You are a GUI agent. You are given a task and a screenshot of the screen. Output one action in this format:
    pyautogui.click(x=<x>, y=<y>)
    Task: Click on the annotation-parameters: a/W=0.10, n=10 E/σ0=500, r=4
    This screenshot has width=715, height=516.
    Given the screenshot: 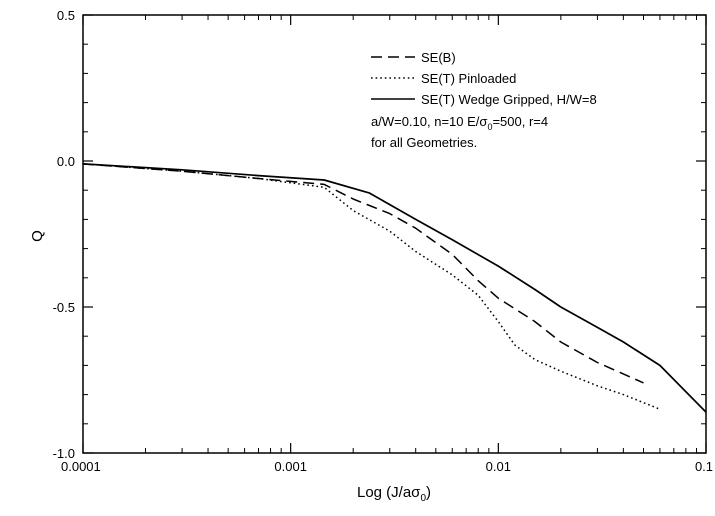 What is the action you would take?
    pyautogui.click(x=459, y=123)
    